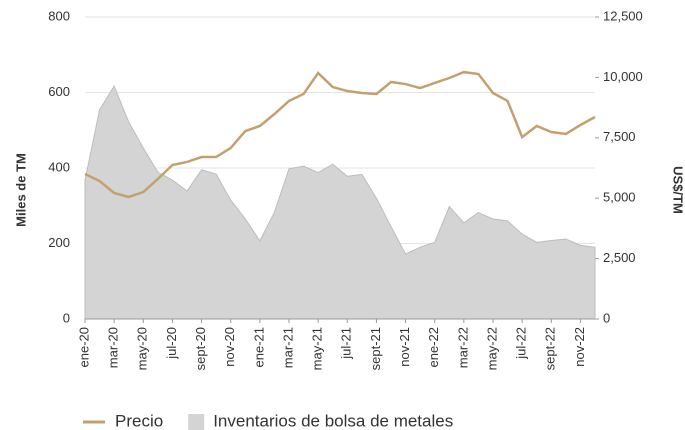  Describe the element at coordinates (113, 347) in the screenshot. I see `x-tick-label: mar-20` at that location.